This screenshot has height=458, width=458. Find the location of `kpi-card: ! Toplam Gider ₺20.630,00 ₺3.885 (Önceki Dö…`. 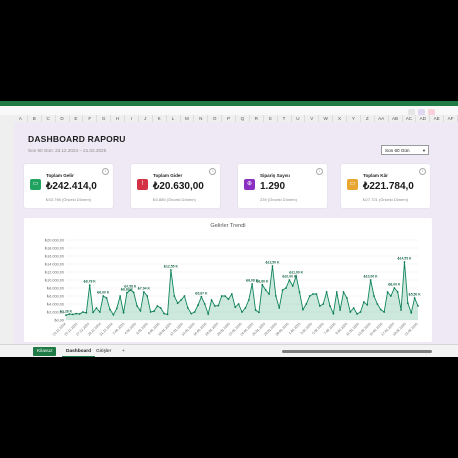

kpi-card: ! Toplam Gider ₺20.630,00 ₺3.885 (Önceki Dö… is located at coordinates (175, 186).